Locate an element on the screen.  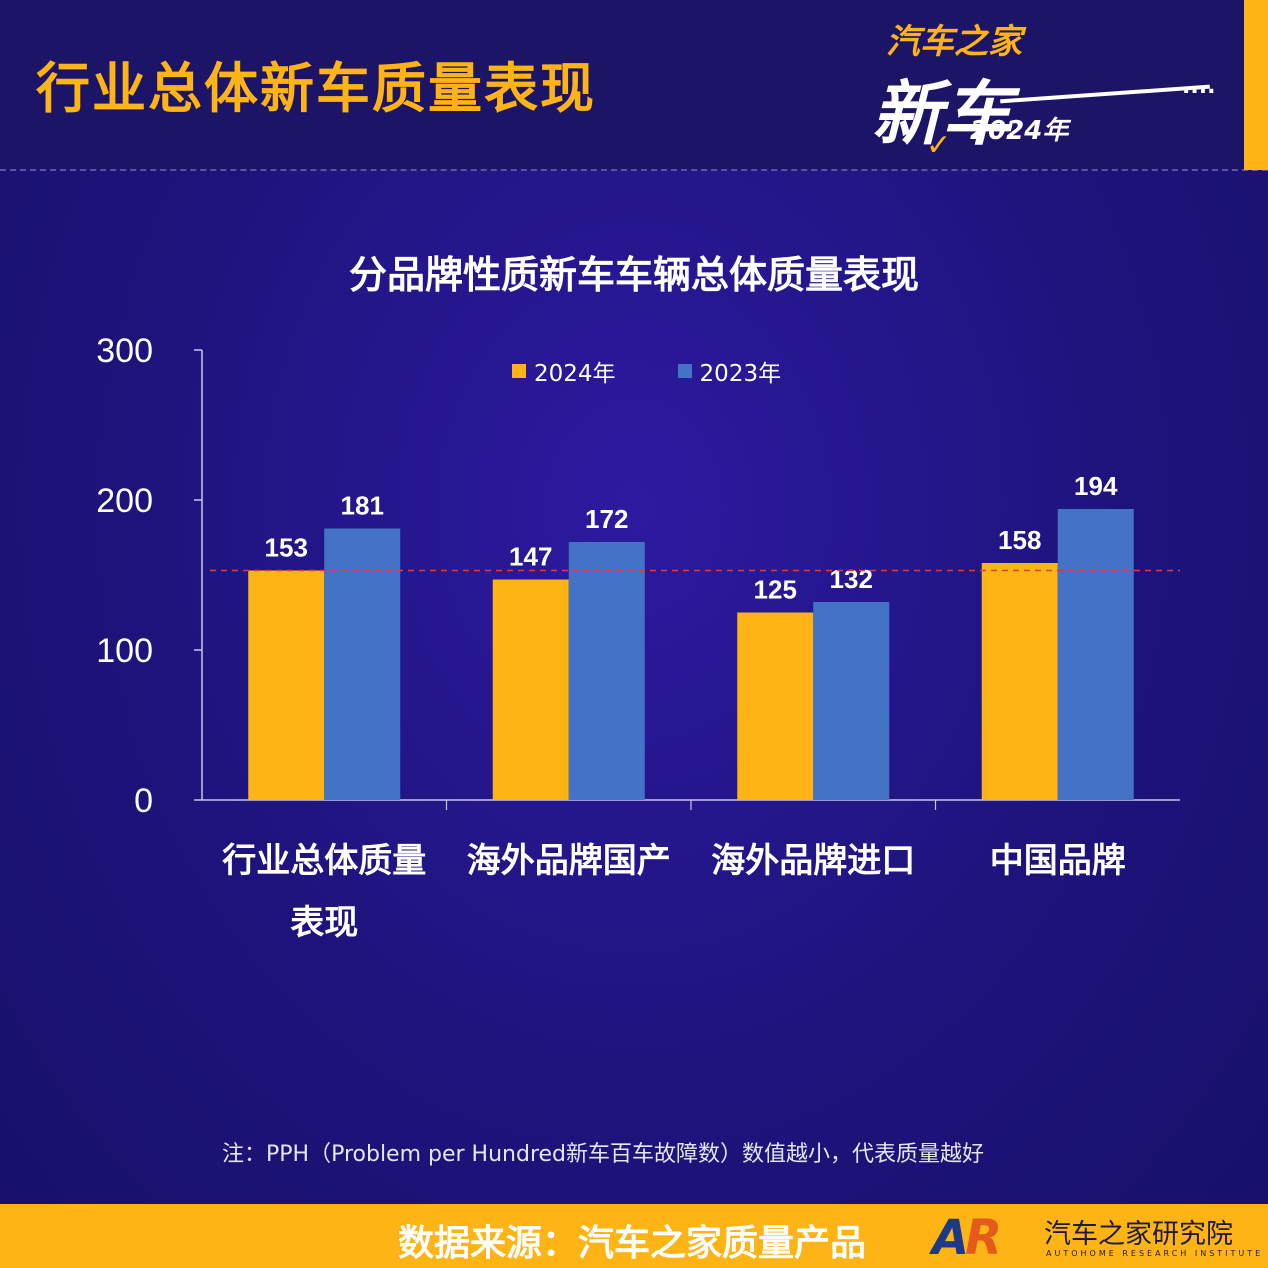
y-tick-label: 0 is located at coordinates (143, 801).